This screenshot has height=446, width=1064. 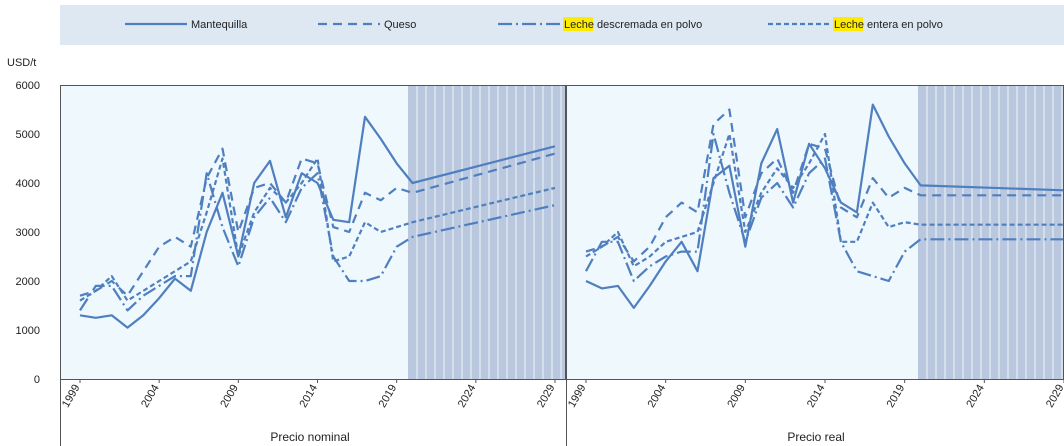 I want to click on legend-label-3: Leche descremada en polvo, so click(x=633, y=25).